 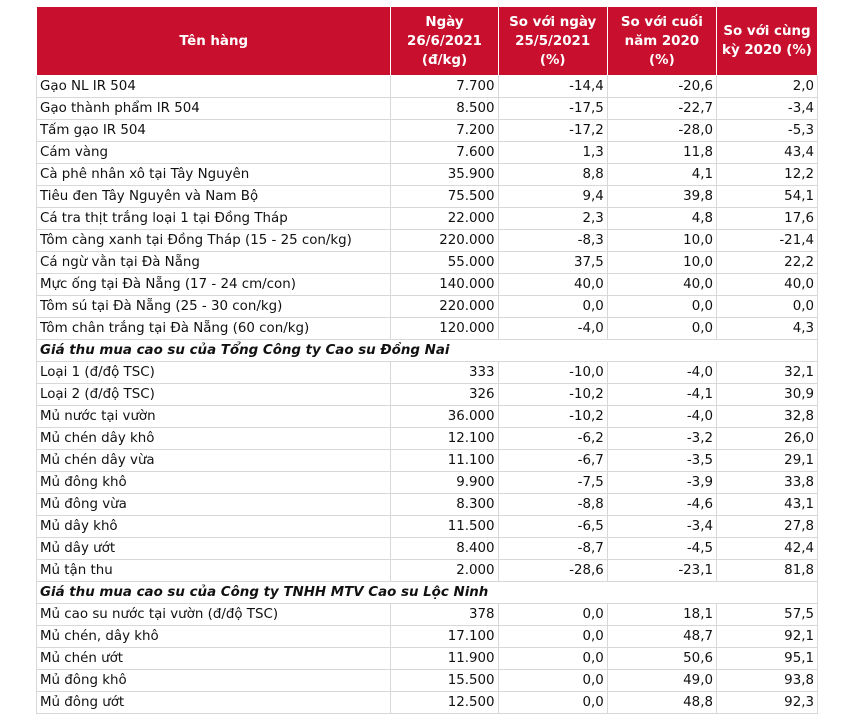 I want to click on vs-yoy-cell: 32,8, so click(x=767, y=416).